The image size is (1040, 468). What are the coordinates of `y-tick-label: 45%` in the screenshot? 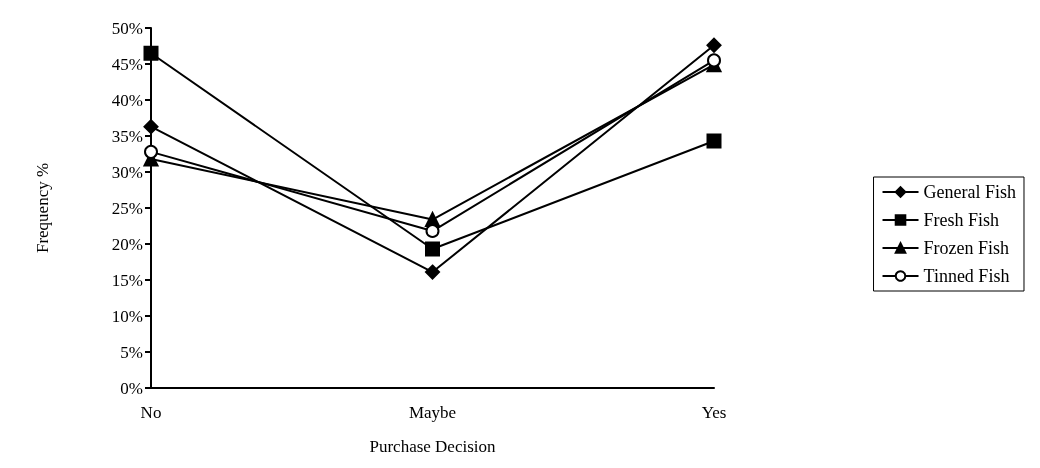 It's located at (127, 64).